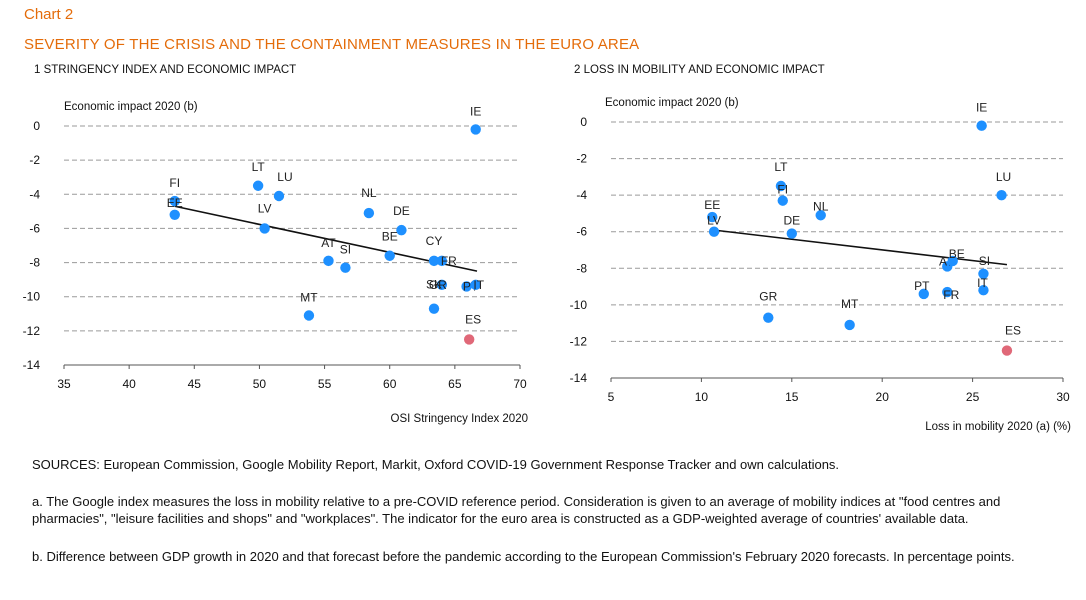  I want to click on x-tick-label: 5, so click(611, 397).